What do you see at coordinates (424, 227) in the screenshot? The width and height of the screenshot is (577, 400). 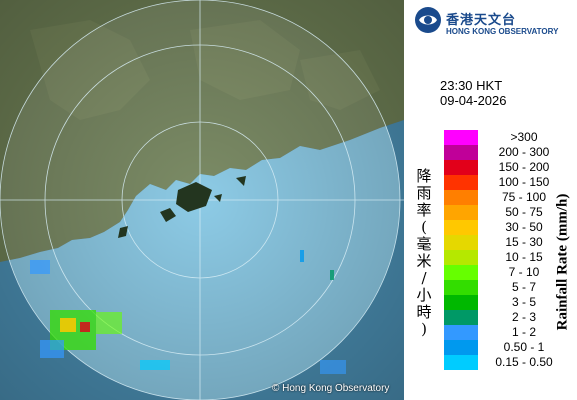 I see `legend-title-zh-char: (` at bounding box center [424, 227].